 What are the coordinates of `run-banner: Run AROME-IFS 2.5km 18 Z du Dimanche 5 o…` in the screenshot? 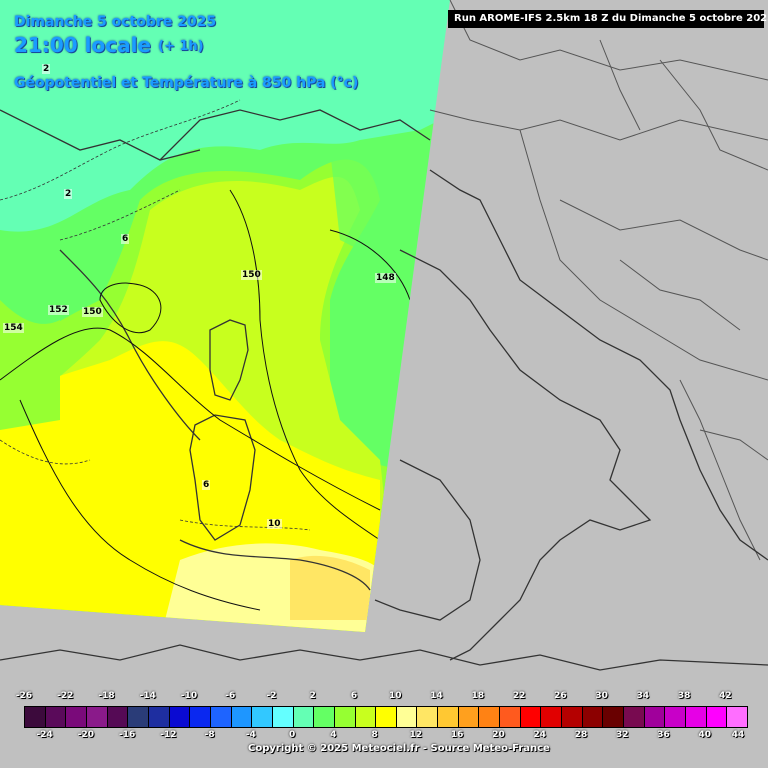 It's located at (608, 19).